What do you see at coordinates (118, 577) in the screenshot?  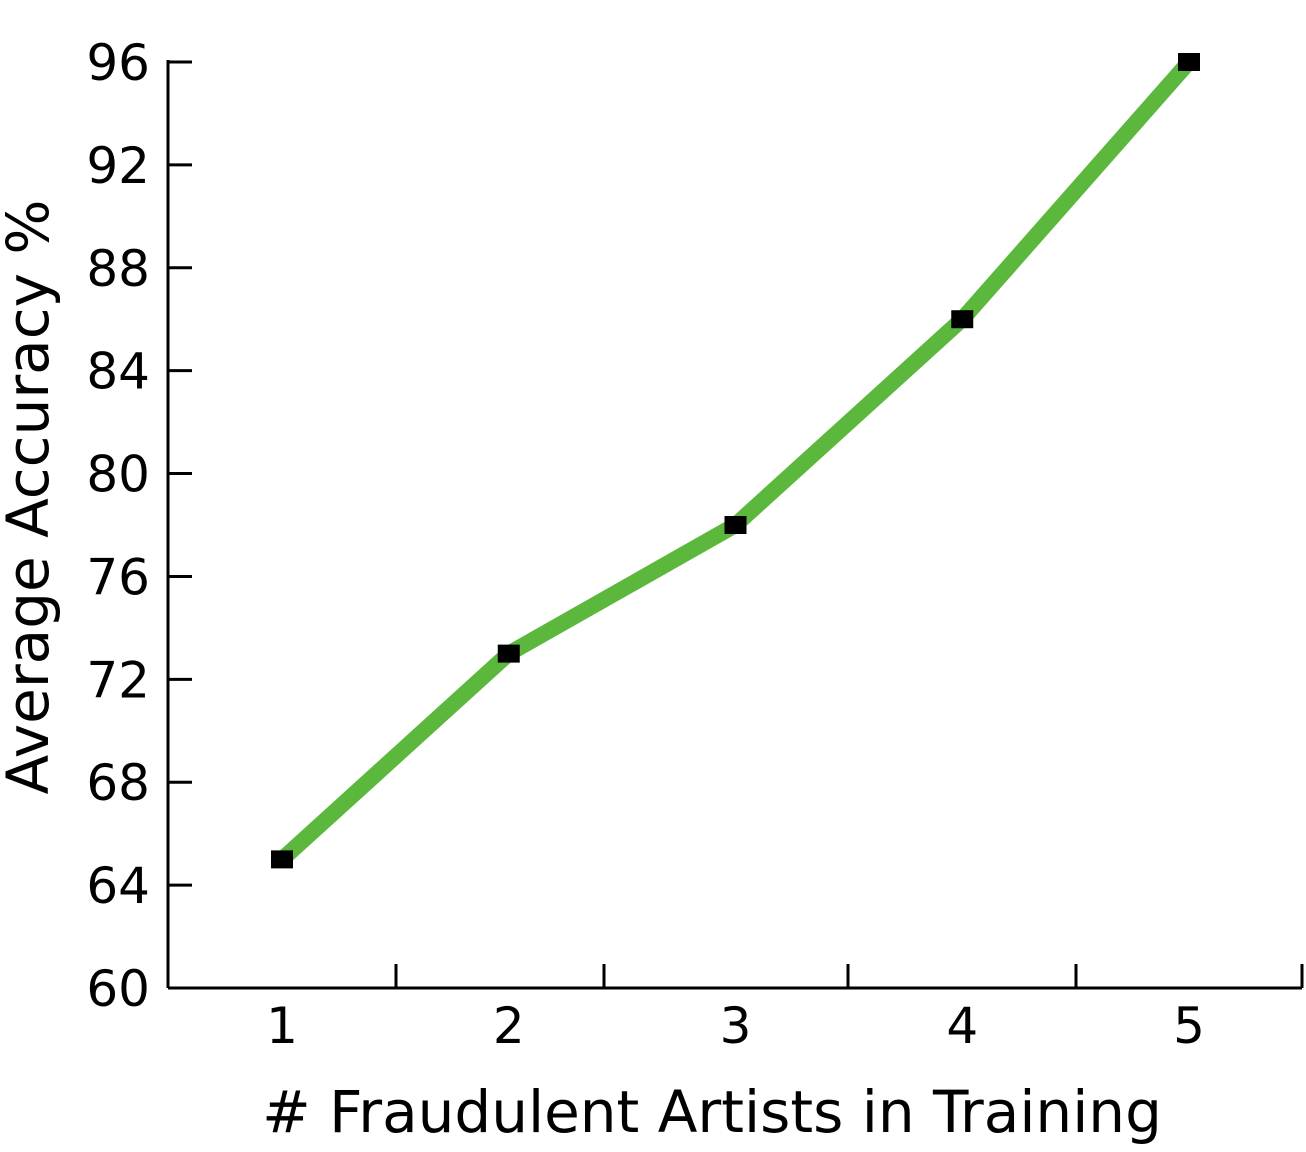 I see `y-tick-label: 76` at bounding box center [118, 577].